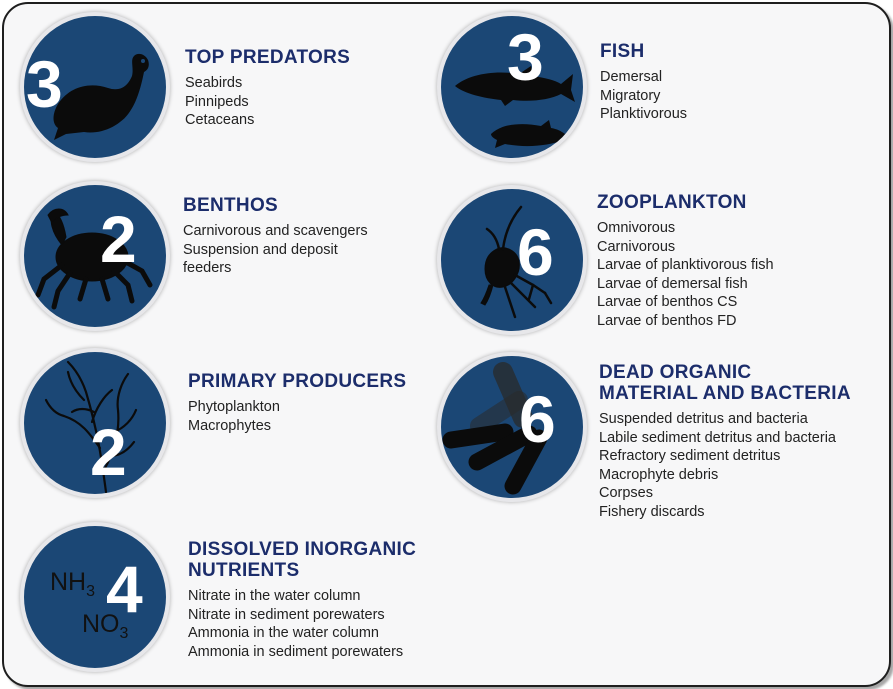 Image resolution: width=893 pixels, height=689 pixels. I want to click on list-item: Refractory sediment detritus, so click(690, 456).